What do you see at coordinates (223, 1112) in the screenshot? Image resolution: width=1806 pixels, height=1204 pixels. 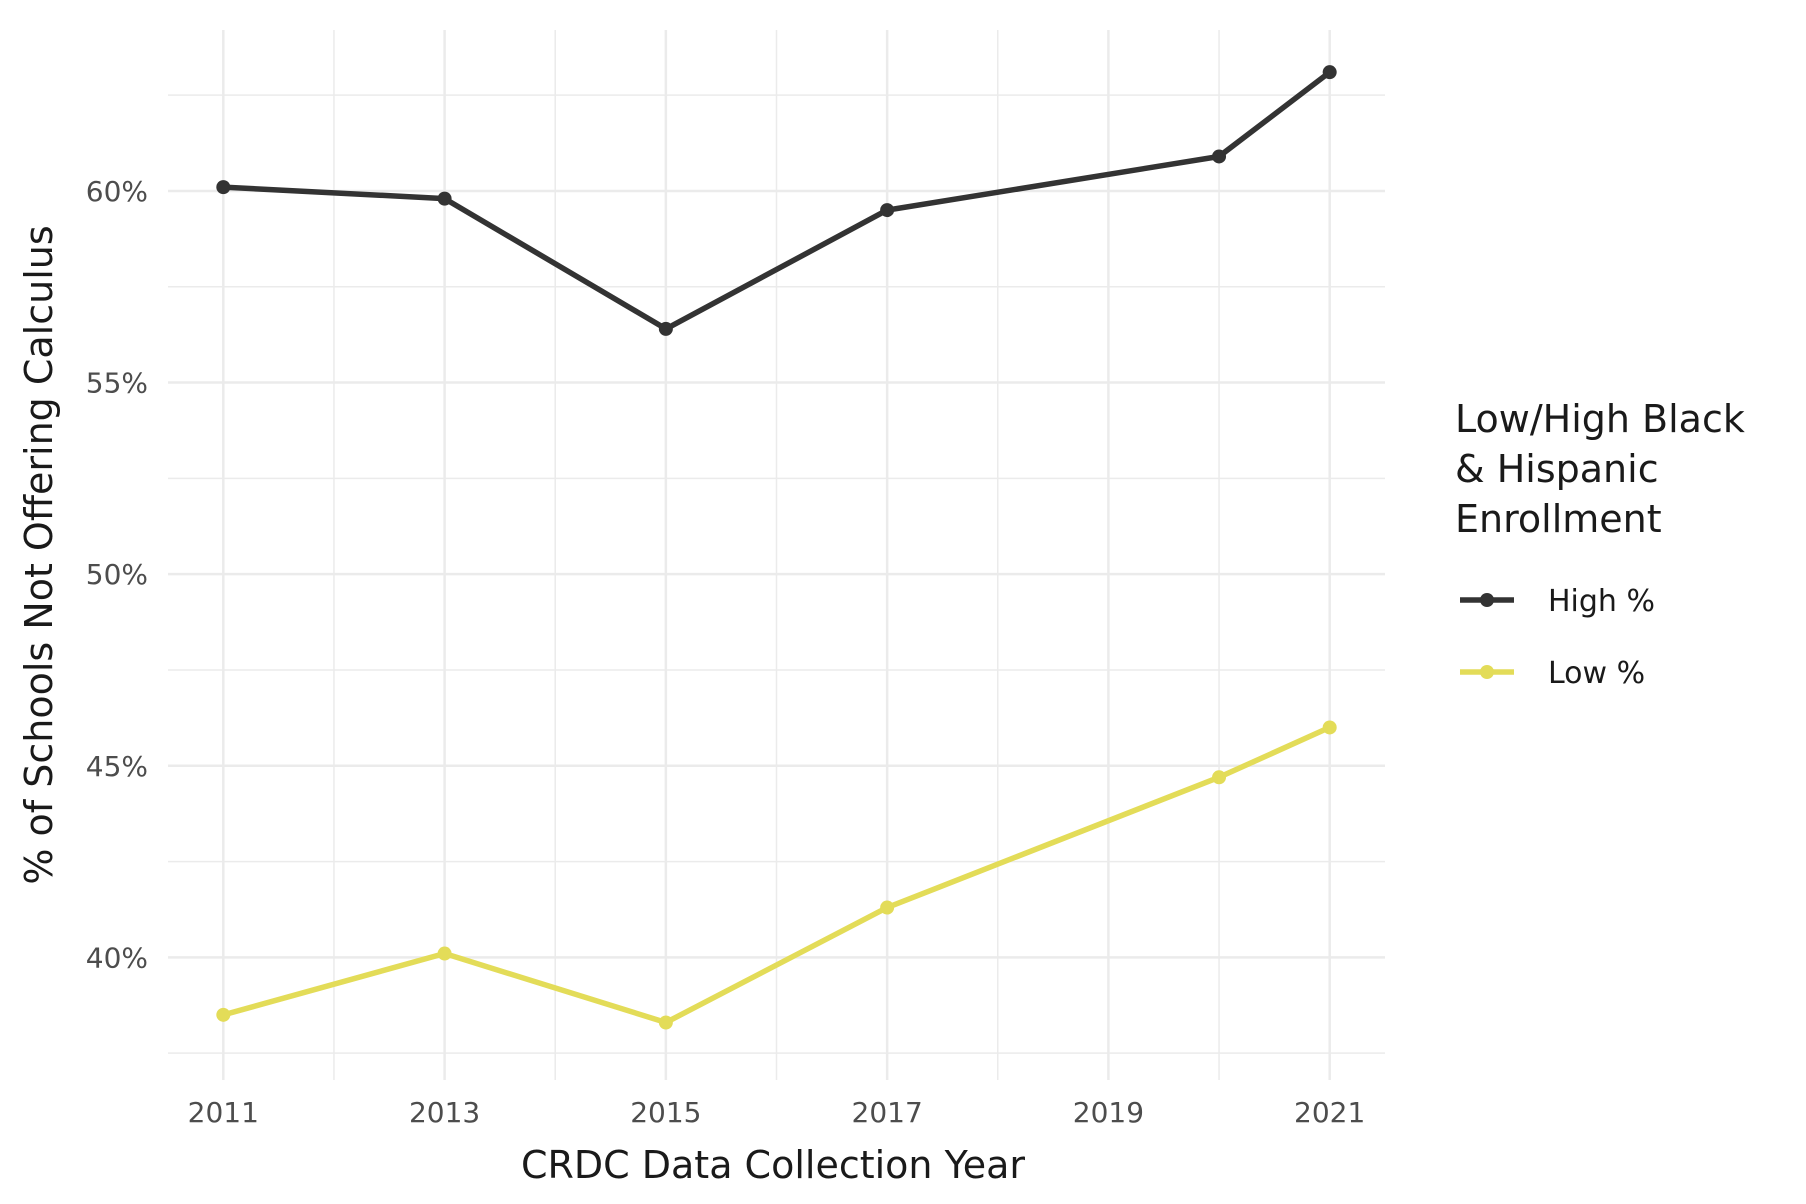 I see `x-tick-label: 2011` at bounding box center [223, 1112].